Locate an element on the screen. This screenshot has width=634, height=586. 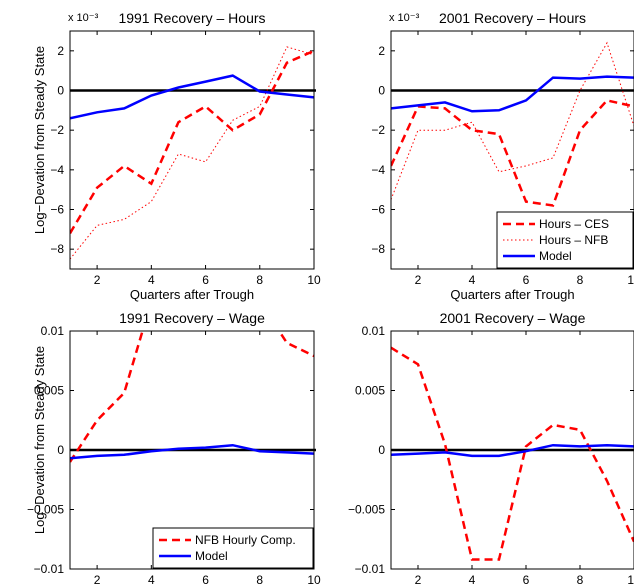
p2-title: 1991 Recovery – Wage is located at coordinates (192, 318).